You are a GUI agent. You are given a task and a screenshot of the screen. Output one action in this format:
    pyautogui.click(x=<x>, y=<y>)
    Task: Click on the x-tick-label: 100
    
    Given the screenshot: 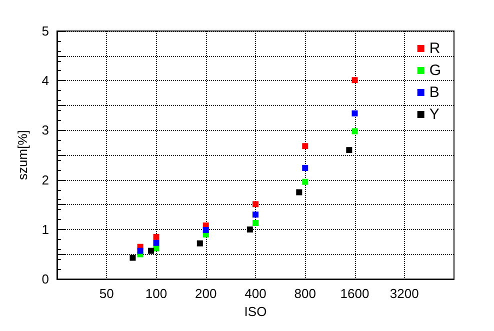 What is the action you would take?
    pyautogui.click(x=156, y=294)
    